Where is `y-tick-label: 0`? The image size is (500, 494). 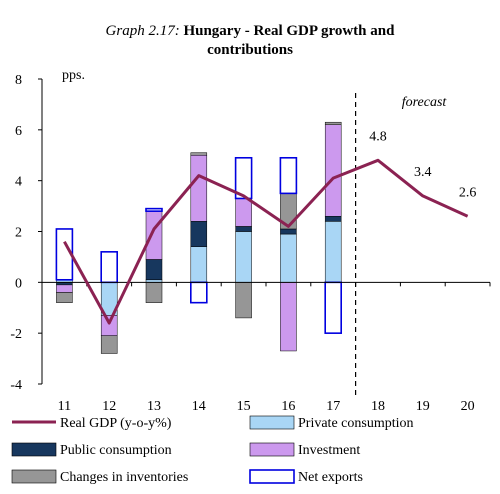
y-tick-label: 0 is located at coordinates (18, 283).